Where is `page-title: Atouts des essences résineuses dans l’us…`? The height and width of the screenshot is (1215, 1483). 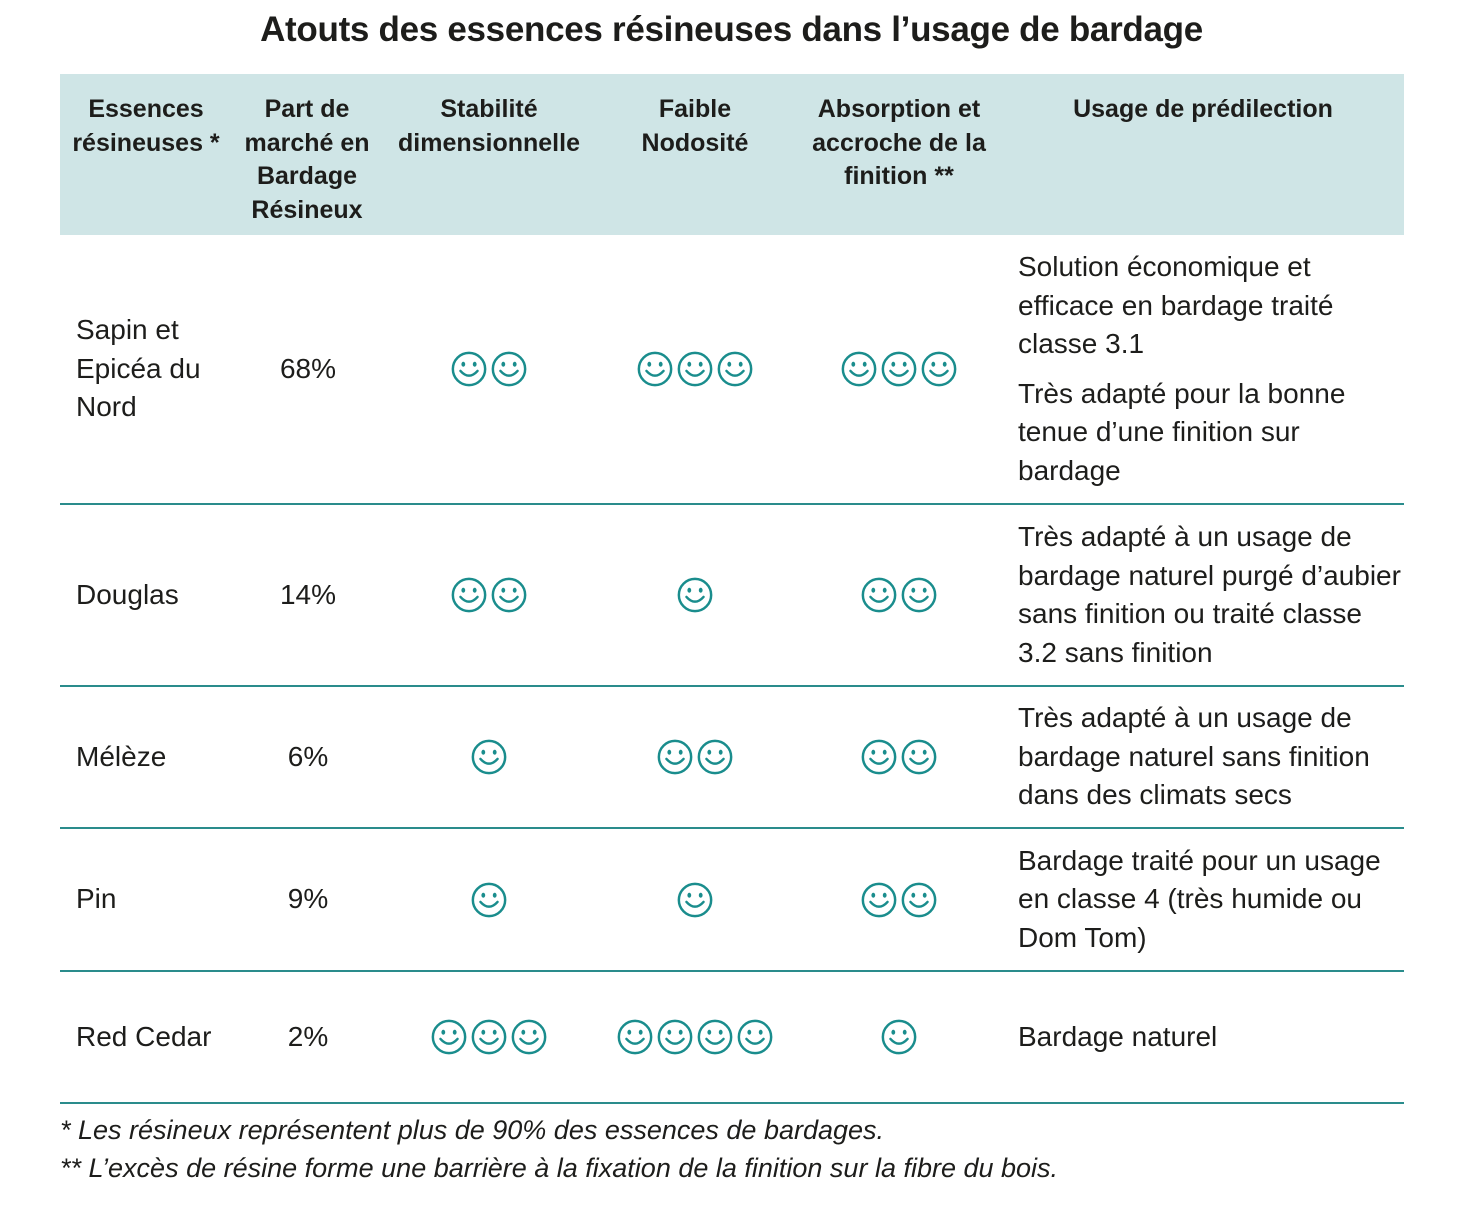
page-title: Atouts des essences résineuses dans l’us… is located at coordinates (731, 29).